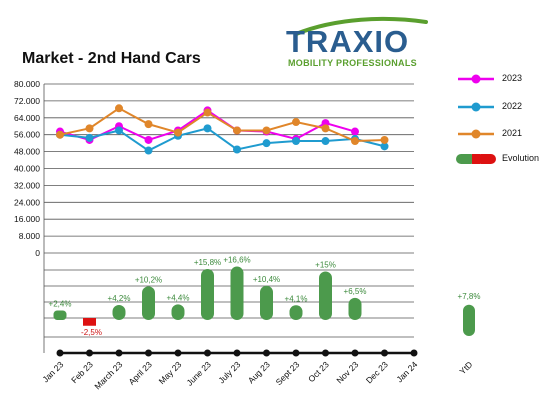 The width and height of the screenshot is (560, 404). What do you see at coordinates (198, 373) in the screenshot?
I see `x-tick-label: June 23` at bounding box center [198, 373].